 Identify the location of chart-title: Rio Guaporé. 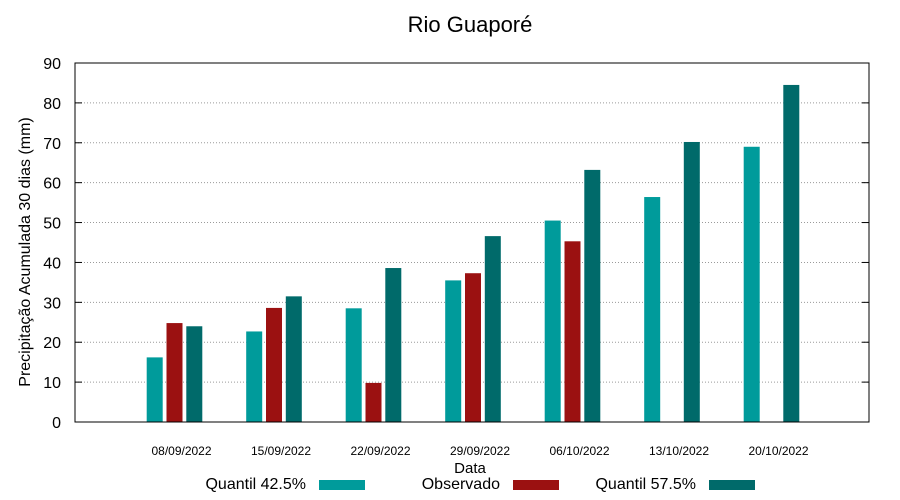
(470, 24).